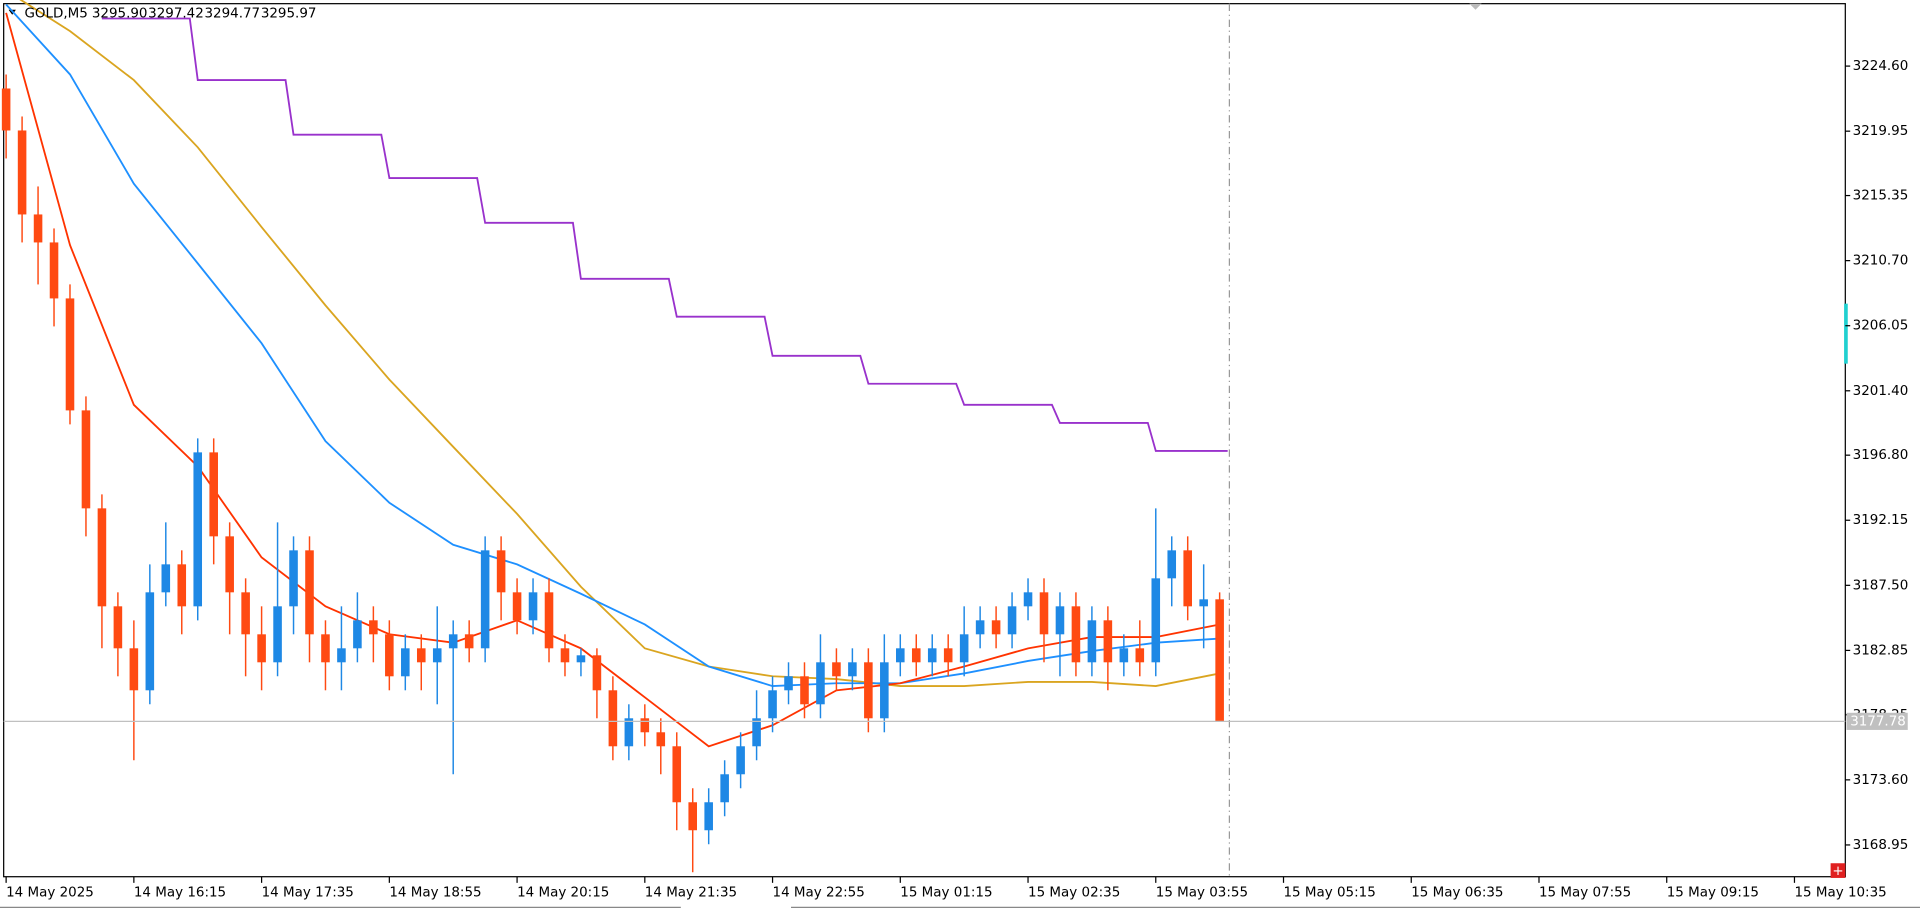 Image resolution: width=1920 pixels, height=911 pixels. I want to click on x-tick-label: 14 May 2025, so click(50, 893).